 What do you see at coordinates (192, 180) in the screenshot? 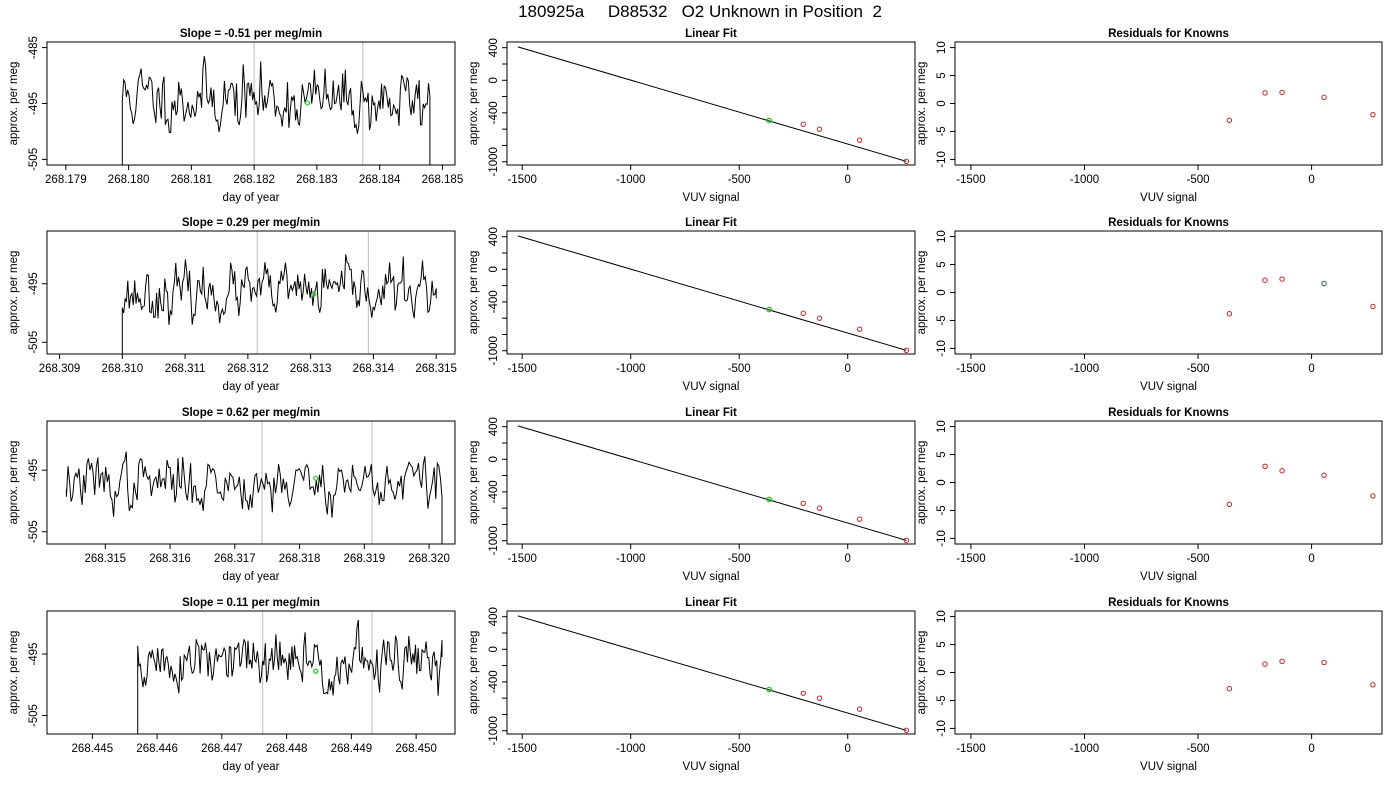
I see `x-tick-label: 268.181` at bounding box center [192, 180].